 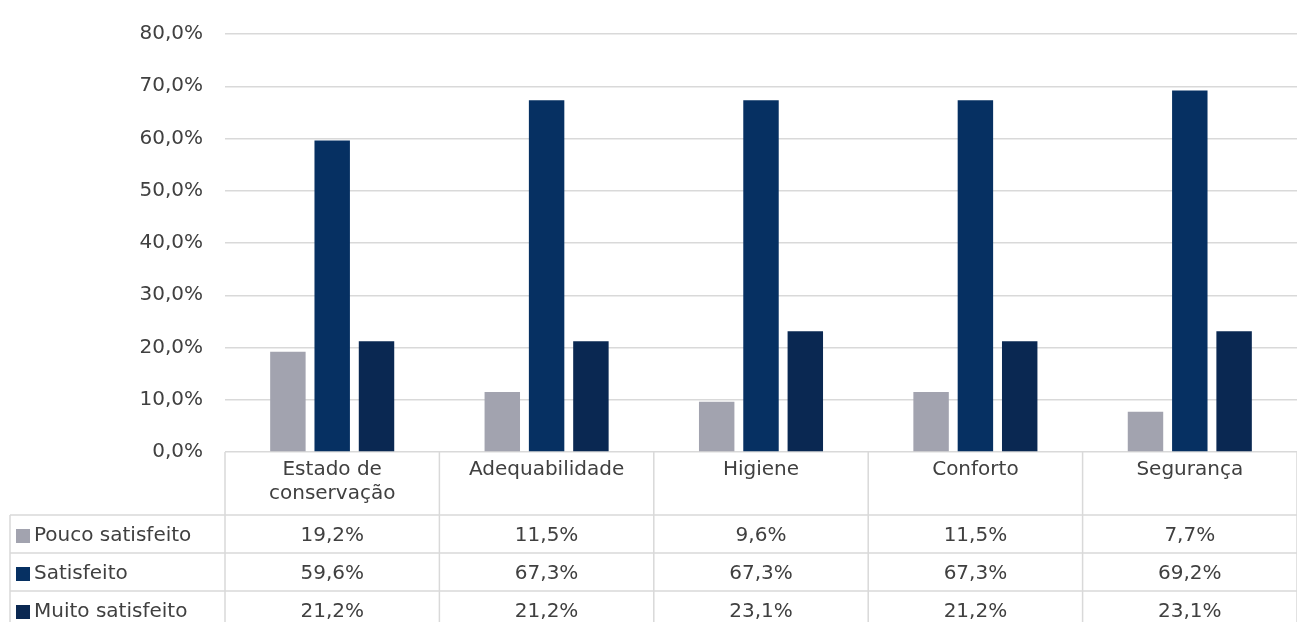 I want to click on y-tick-label: 30,0%, so click(x=171, y=293).